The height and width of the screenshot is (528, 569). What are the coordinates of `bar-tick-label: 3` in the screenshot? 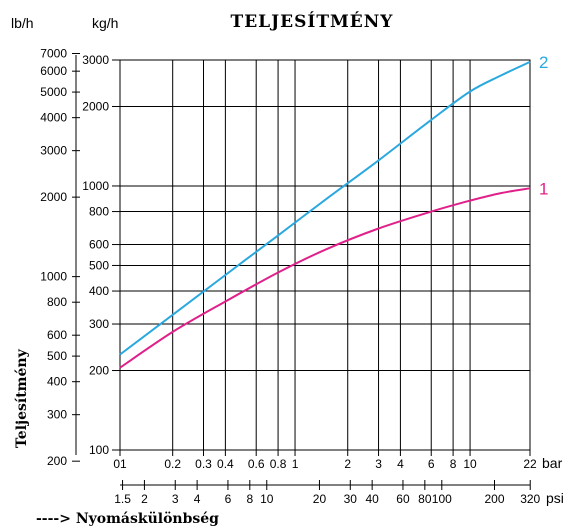 It's located at (378, 464).